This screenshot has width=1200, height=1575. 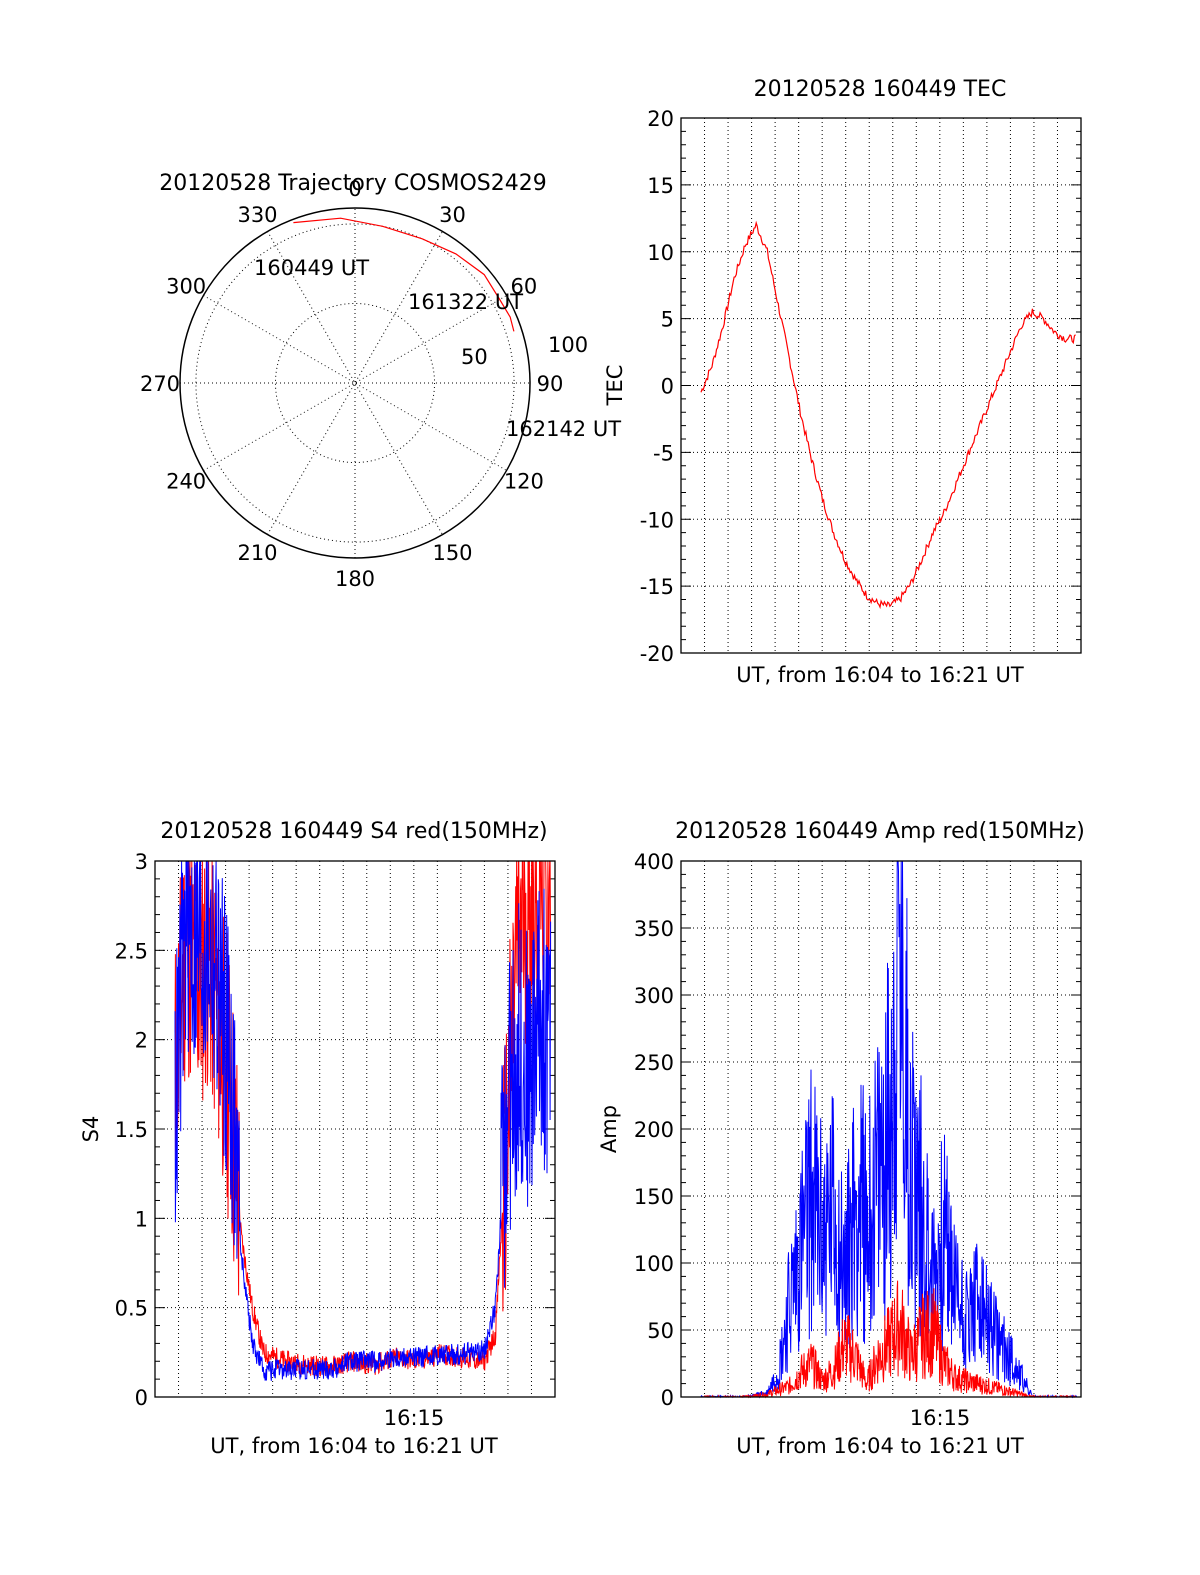 I want to click on amp-y-tick-label-8: 0, so click(x=667, y=1398).